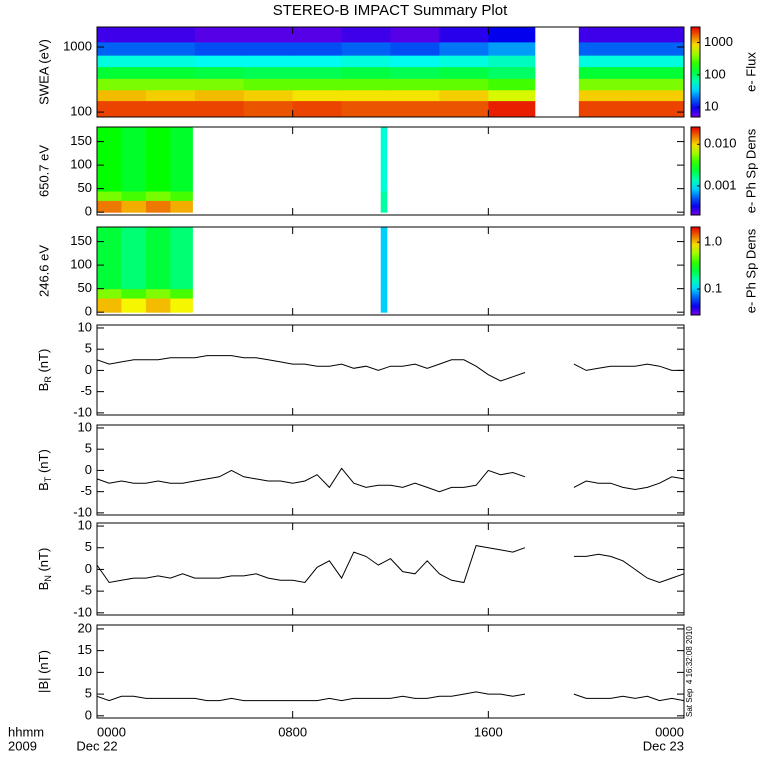 This screenshot has width=780, height=780. Describe the element at coordinates (711, 106) in the screenshot. I see `colorbar-tick-label: 10` at that location.